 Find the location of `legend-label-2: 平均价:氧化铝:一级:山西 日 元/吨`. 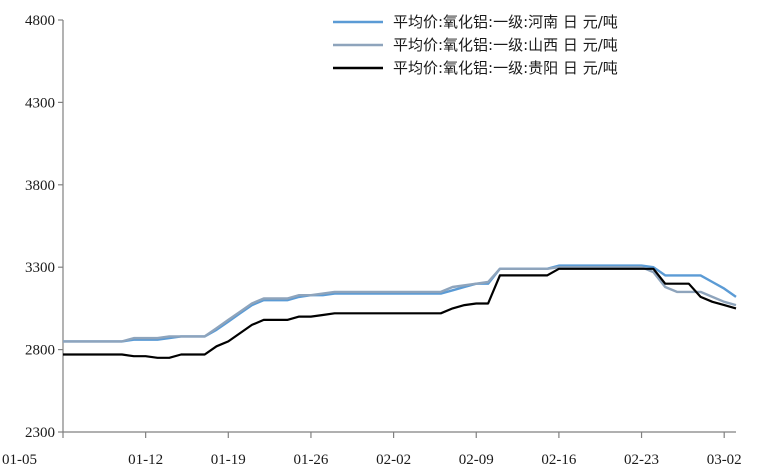

legend-label-2: 平均价:氧化铝:一级:山西 日 元/吨 is located at coordinates (505, 45).